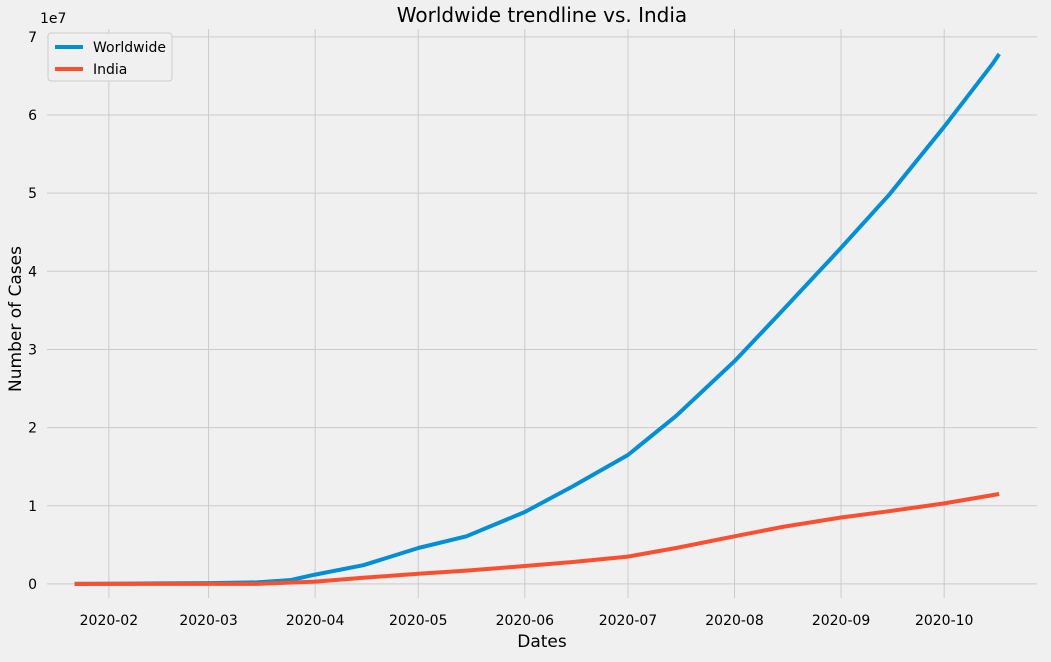 The height and width of the screenshot is (662, 1051). What do you see at coordinates (734, 621) in the screenshot?
I see `x-tick-label: 2020-08` at bounding box center [734, 621].